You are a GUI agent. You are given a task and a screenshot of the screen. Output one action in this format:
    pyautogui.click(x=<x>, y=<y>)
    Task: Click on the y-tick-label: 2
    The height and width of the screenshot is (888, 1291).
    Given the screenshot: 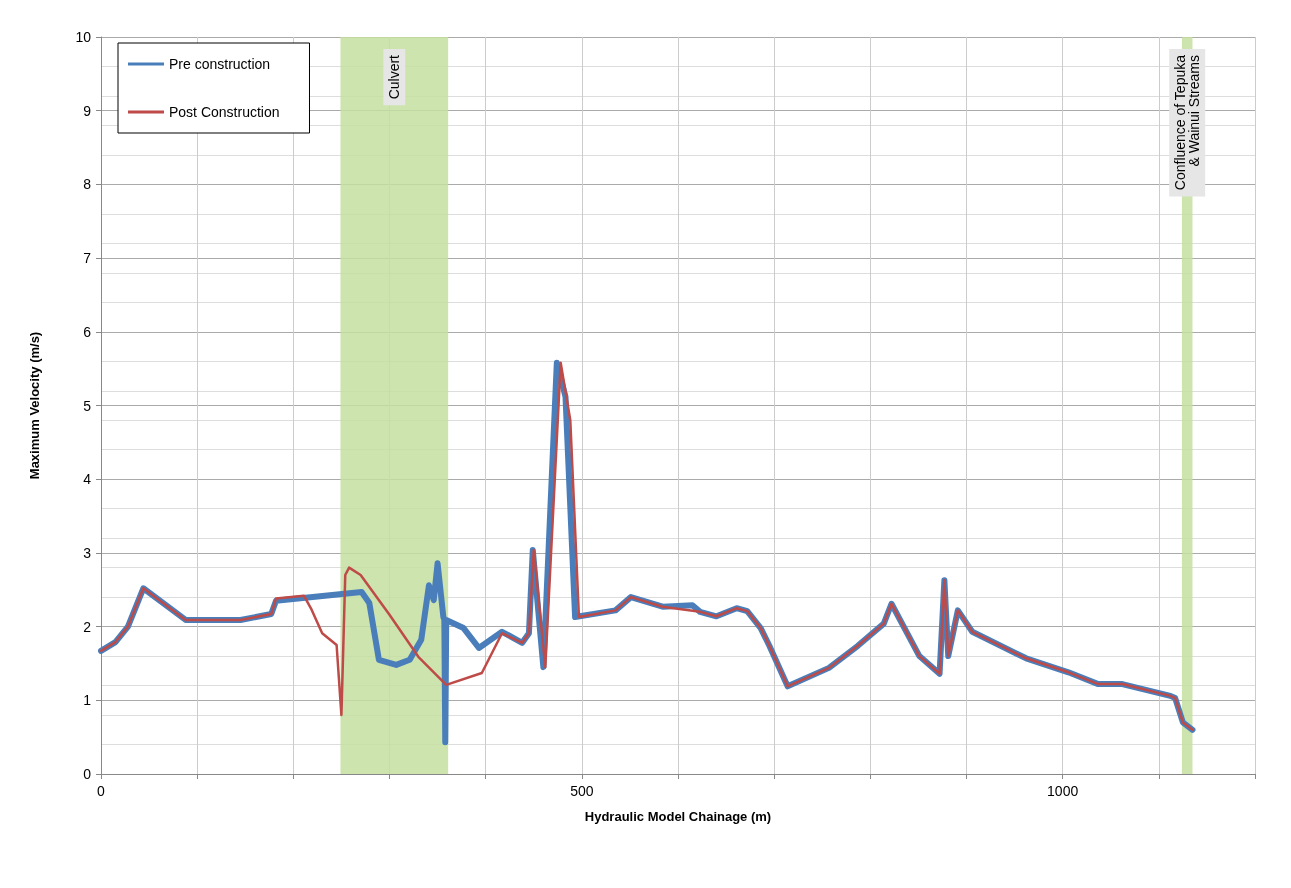 What is the action you would take?
    pyautogui.click(x=87, y=626)
    